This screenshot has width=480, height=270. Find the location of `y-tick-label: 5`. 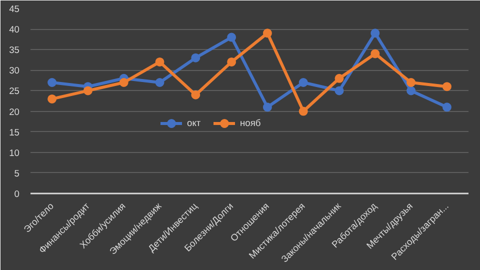

y-tick-label: 5 is located at coordinates (17, 173).